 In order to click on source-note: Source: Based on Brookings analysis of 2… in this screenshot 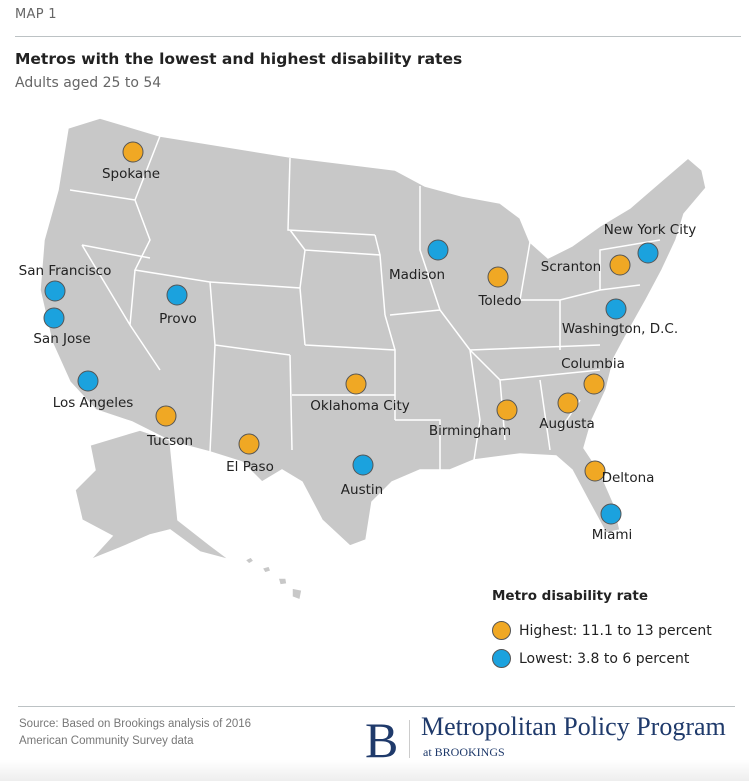, I will do `click(135, 733)`.